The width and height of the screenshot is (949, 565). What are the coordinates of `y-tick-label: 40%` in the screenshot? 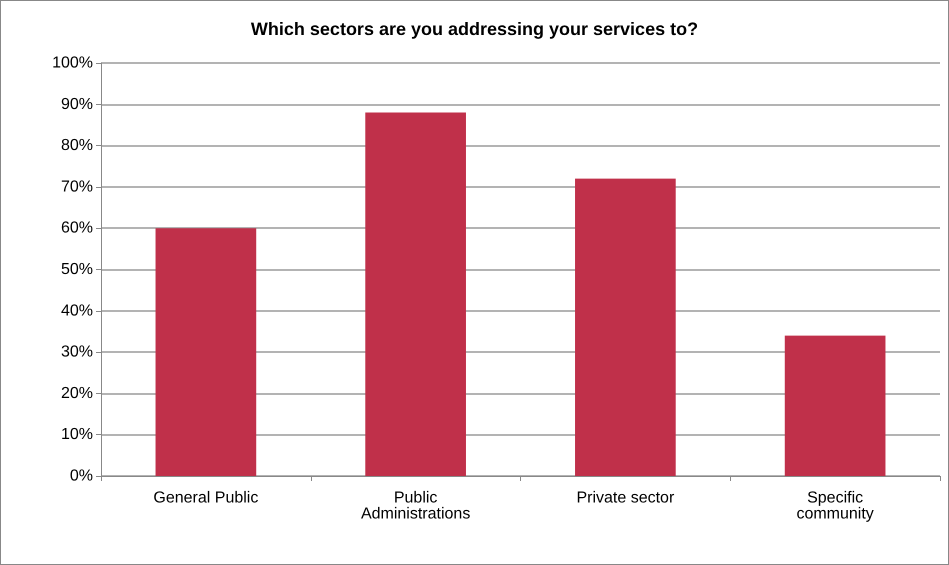 It's located at (76, 311).